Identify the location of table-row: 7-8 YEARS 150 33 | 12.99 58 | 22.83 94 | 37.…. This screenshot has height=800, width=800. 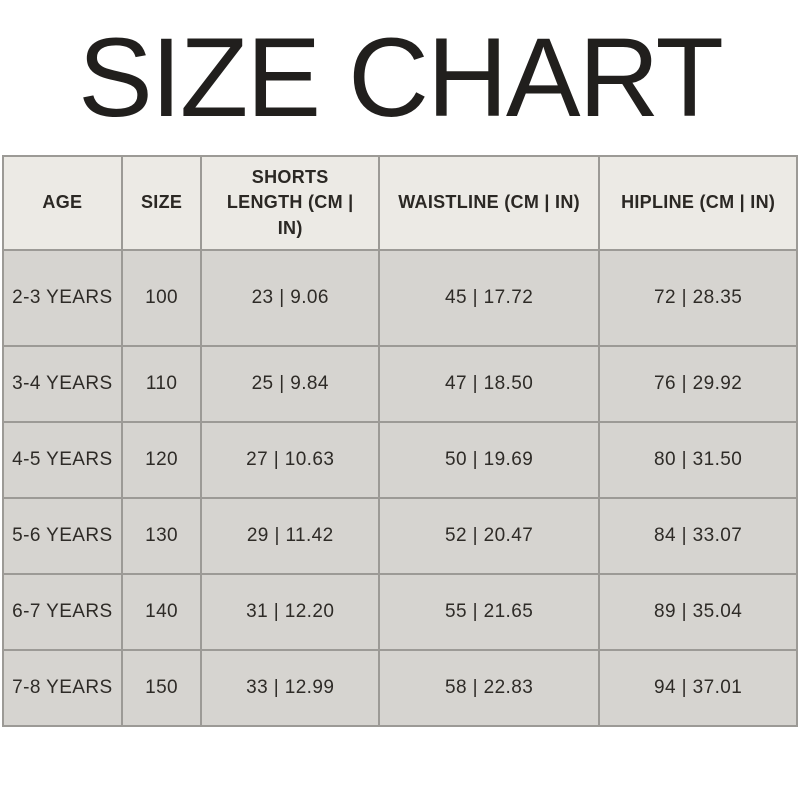
(400, 688).